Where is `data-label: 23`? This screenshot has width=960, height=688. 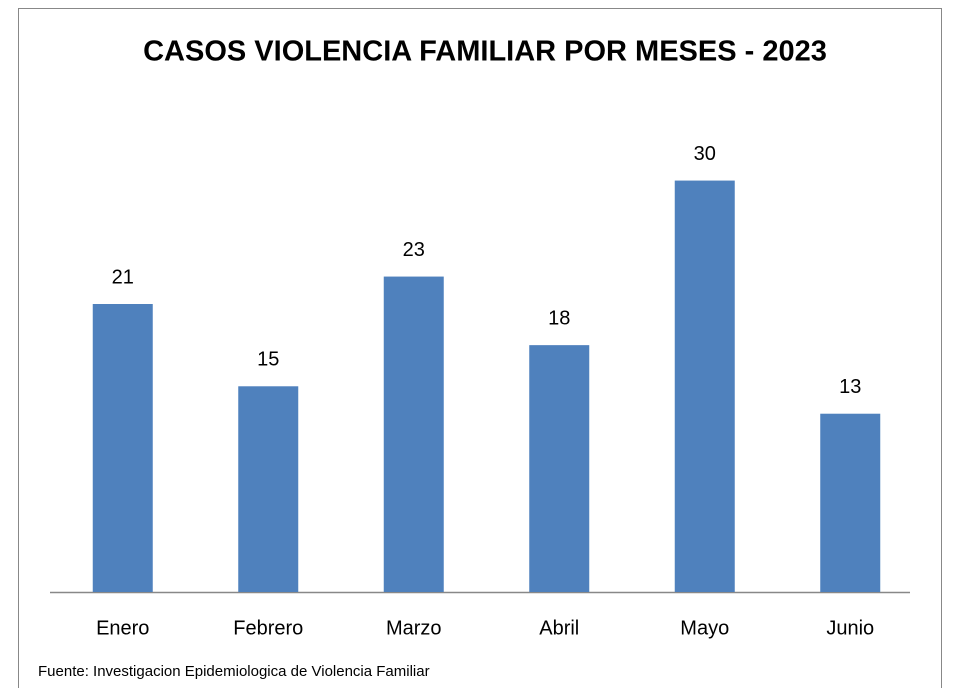
data-label: 23 is located at coordinates (414, 250).